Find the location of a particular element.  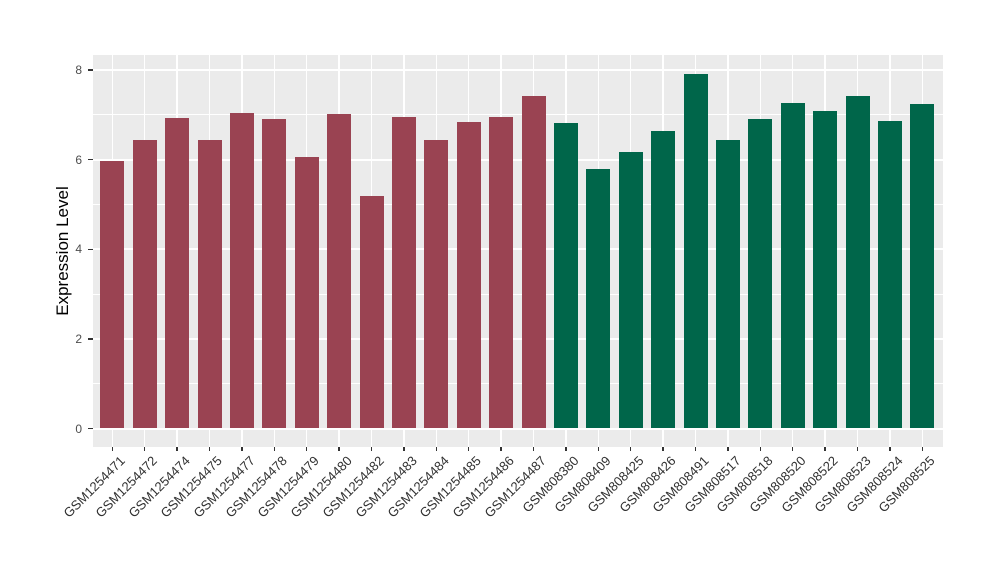

bar-GSM808426 is located at coordinates (663, 279).